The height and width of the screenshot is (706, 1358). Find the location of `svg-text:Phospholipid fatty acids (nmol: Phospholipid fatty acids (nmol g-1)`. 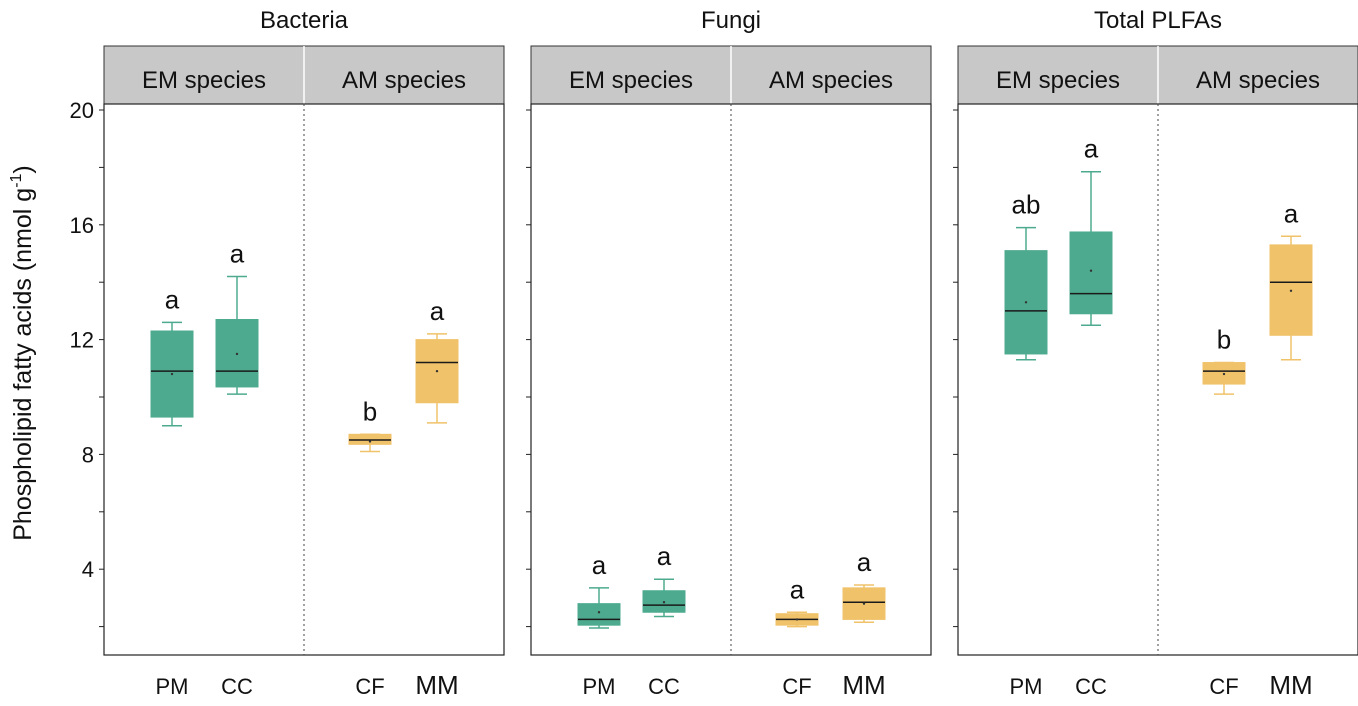

svg-text:Phospholipid fatty acids (nmol: Phospholipid fatty acids (nmol g-1) is located at coordinates (22, 353).